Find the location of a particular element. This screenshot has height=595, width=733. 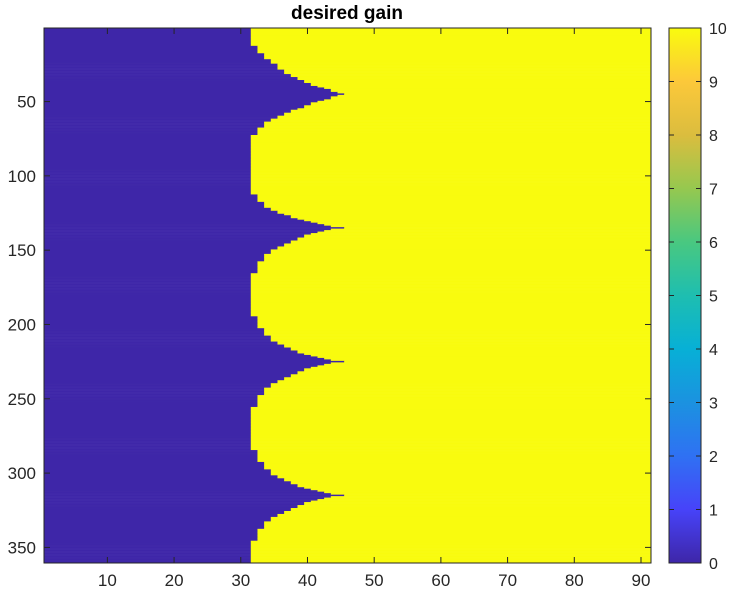

y-tick-label: 200 is located at coordinates (22, 324).